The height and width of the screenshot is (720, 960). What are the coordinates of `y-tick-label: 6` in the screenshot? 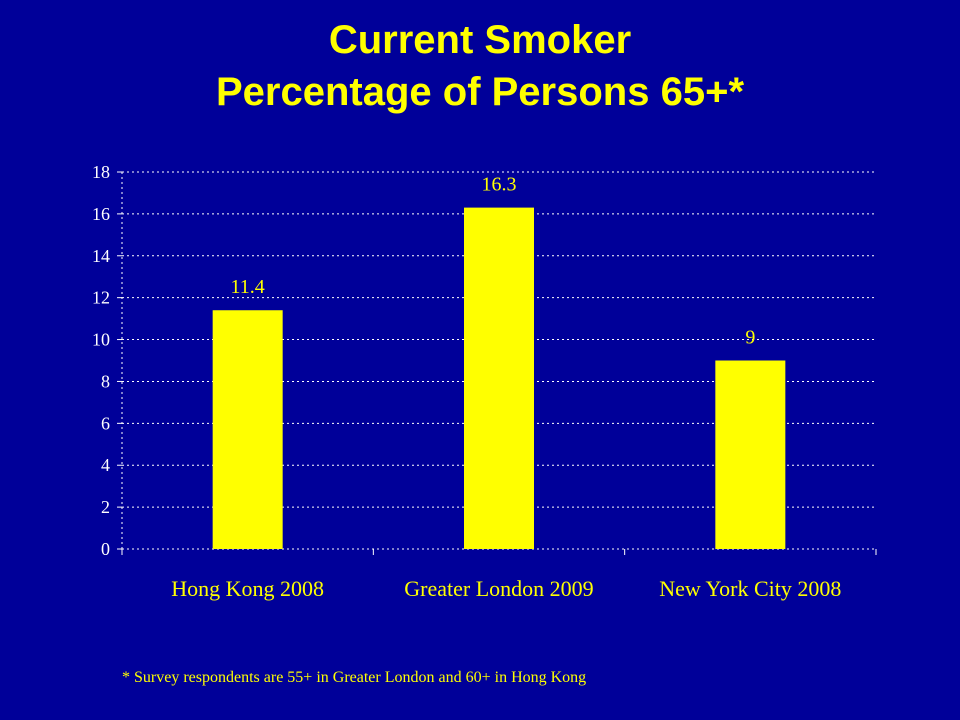 It's located at (105, 423).